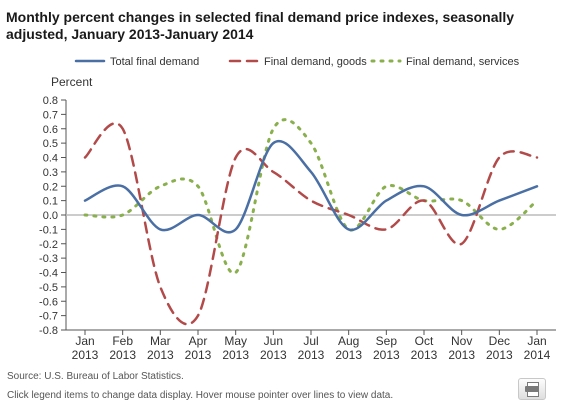 The height and width of the screenshot is (415, 586). Describe the element at coordinates (50, 101) in the screenshot. I see `y-tick-label: 0.8` at that location.